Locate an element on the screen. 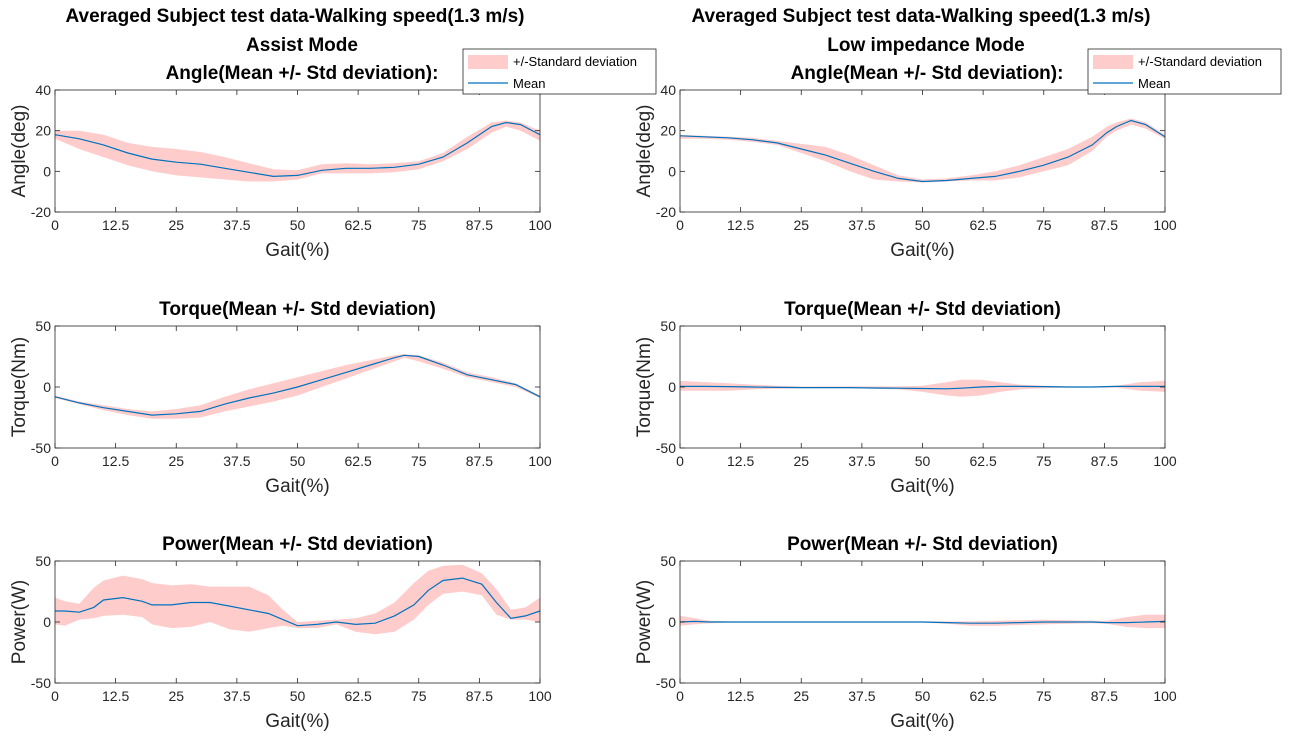 The image size is (1292, 742). mean-line-assist-torque is located at coordinates (297, 385).